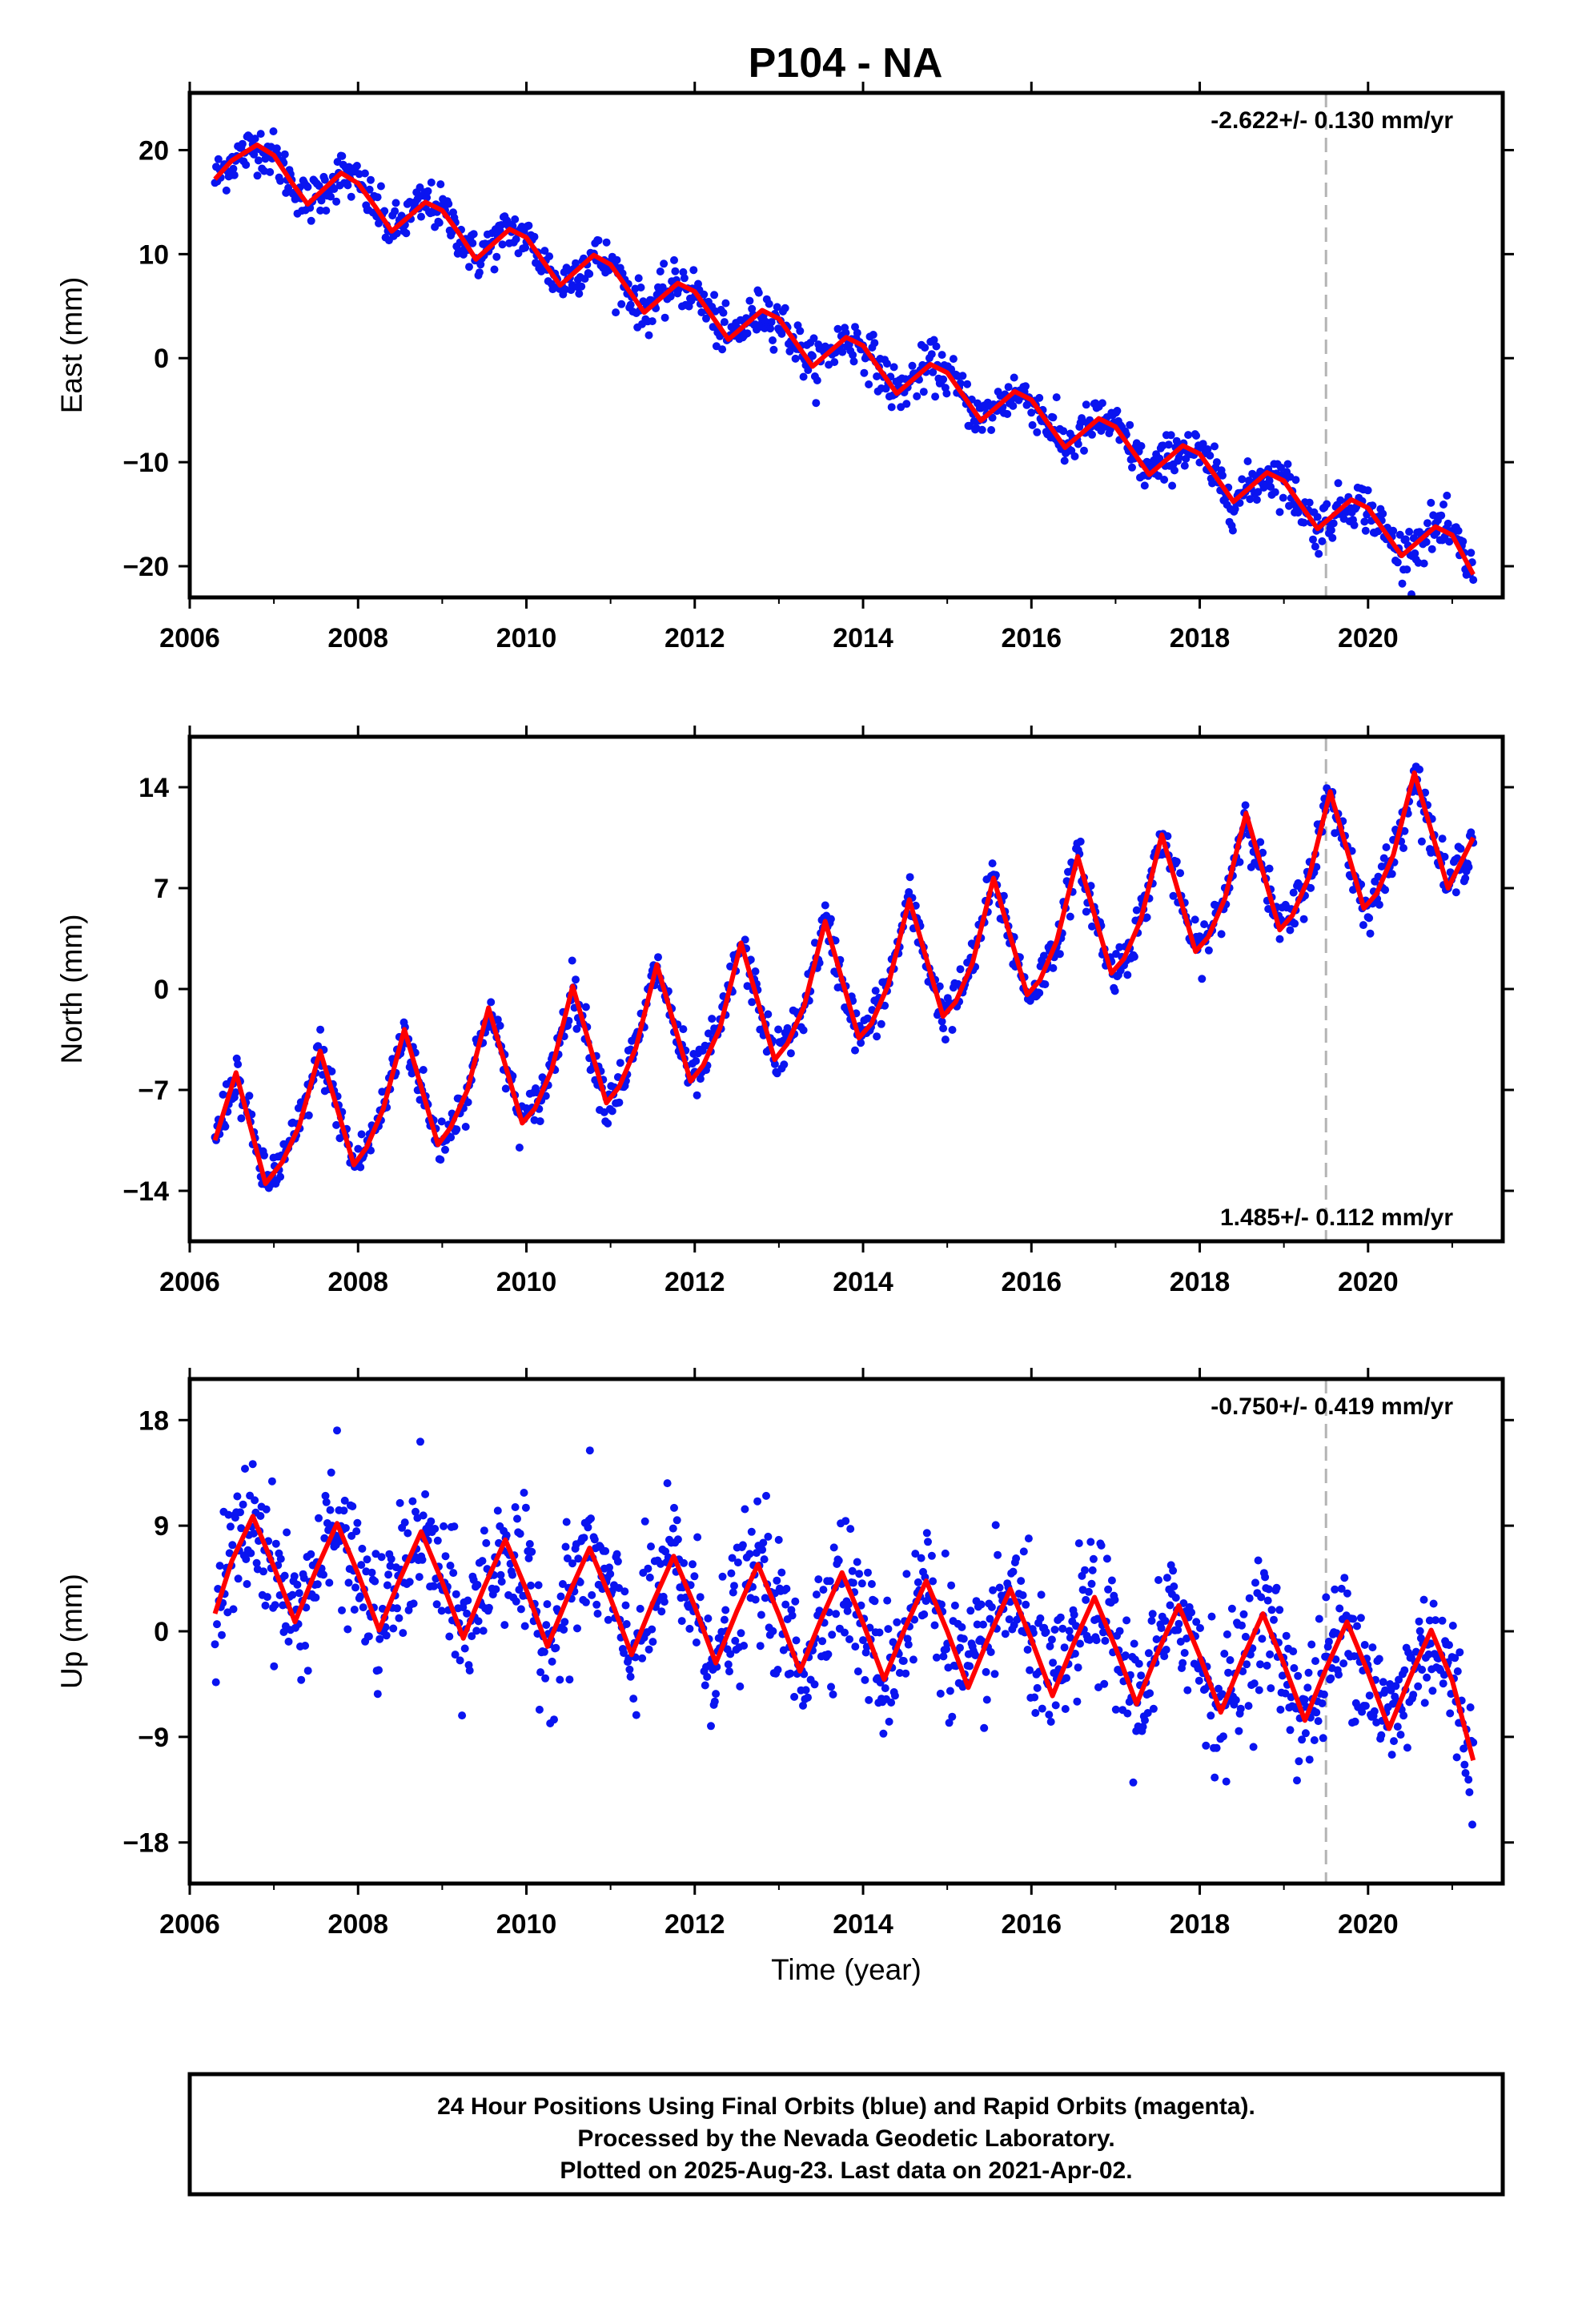  What do you see at coordinates (161, 359) in the screenshot?
I see `y-tick-label: 0` at bounding box center [161, 359].